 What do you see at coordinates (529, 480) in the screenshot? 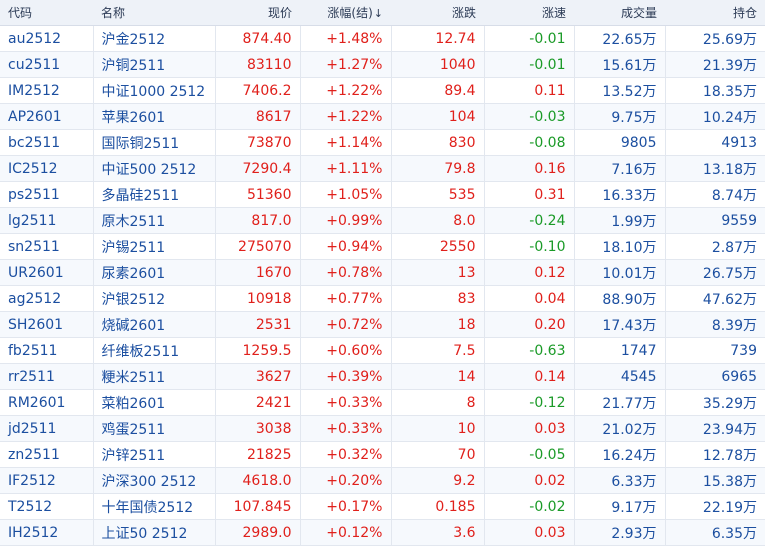
I see `cell-speed: 0.02` at bounding box center [529, 480].